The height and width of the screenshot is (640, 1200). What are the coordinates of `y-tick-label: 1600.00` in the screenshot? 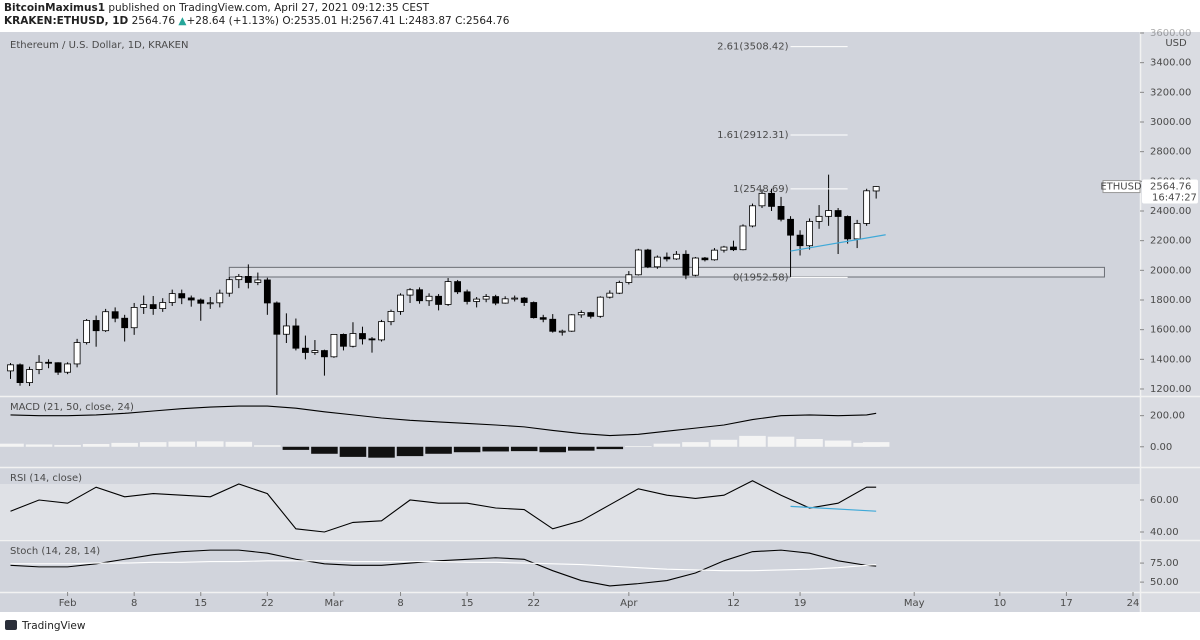 It's located at (1170, 330).